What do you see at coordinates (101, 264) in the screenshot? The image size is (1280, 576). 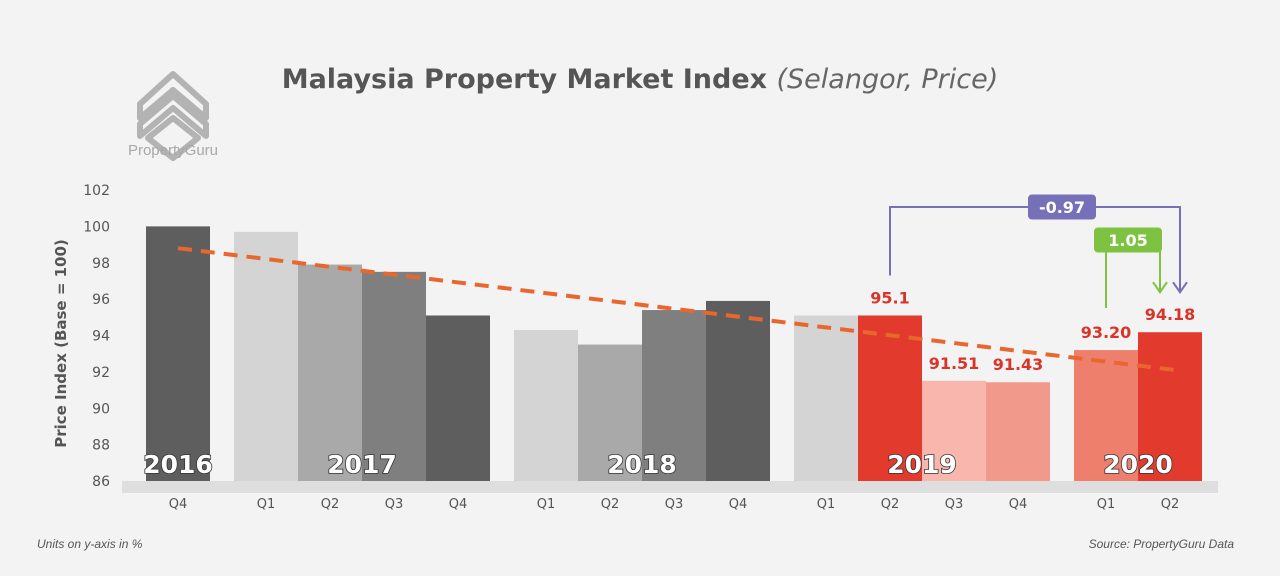 I see `y-tick-label: 98` at bounding box center [101, 264].